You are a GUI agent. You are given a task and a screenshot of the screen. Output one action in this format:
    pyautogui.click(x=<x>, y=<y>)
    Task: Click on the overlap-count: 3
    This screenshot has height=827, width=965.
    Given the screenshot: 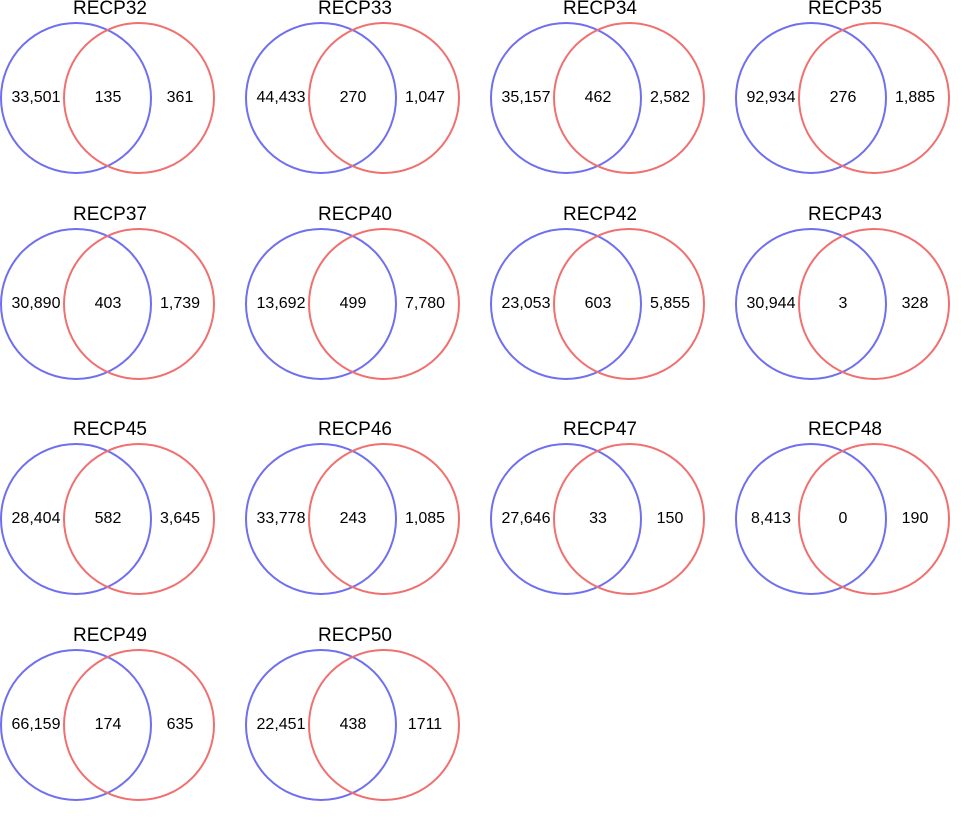 What is the action you would take?
    pyautogui.click(x=843, y=303)
    